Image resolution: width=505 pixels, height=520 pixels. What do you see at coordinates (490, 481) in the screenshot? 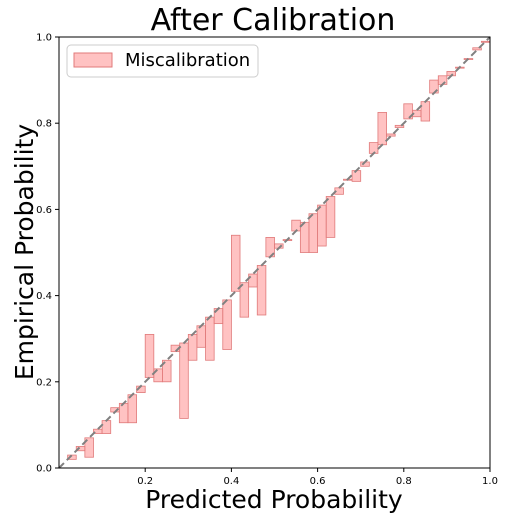
I see `x-tick-label: 1.0` at bounding box center [490, 481].